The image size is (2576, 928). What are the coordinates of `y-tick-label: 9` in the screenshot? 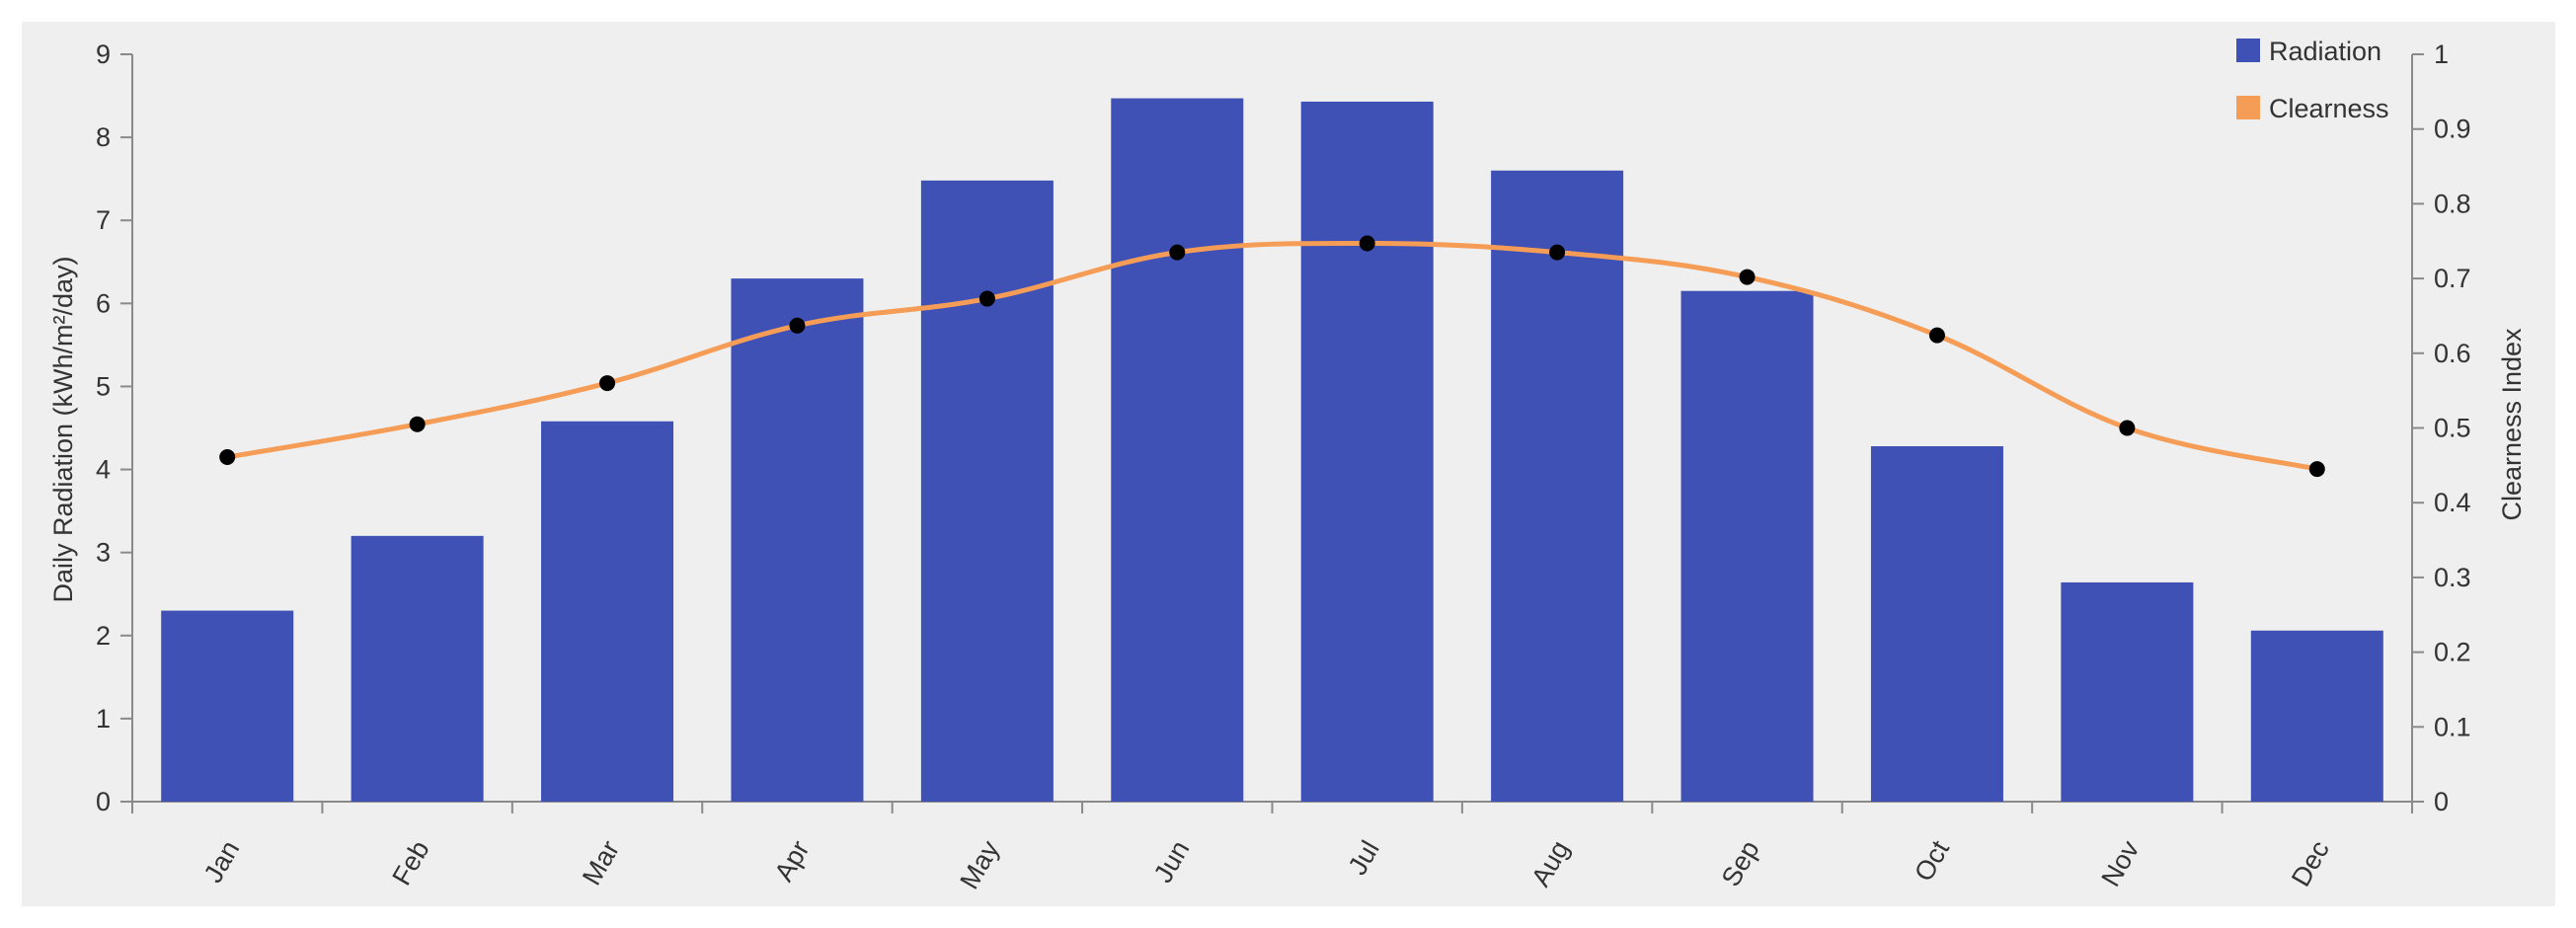 It's located at (103, 54).